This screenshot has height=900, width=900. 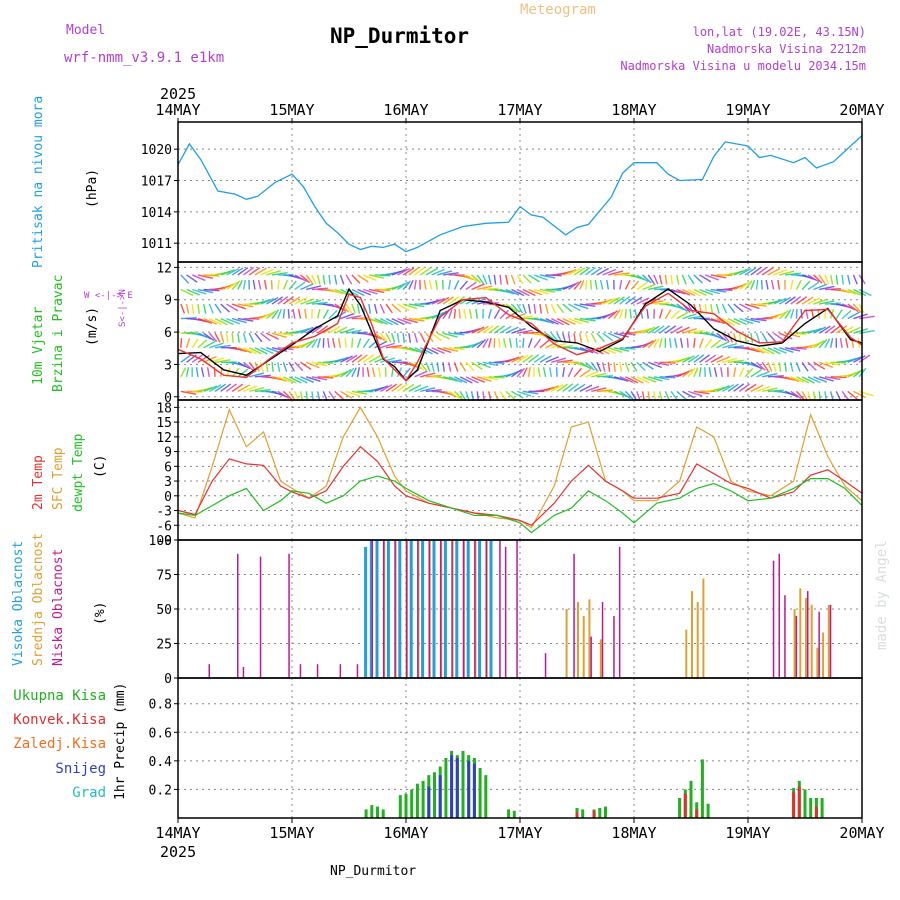 I want to click on cloud-mid-bar, so click(x=686, y=653).